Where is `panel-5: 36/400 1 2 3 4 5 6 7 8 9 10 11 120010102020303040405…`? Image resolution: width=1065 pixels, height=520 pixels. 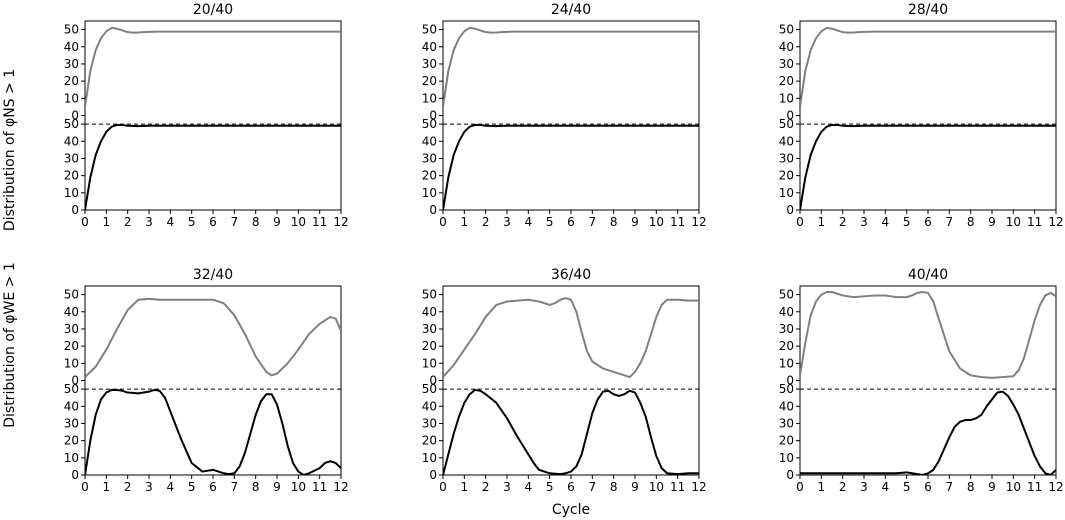 panel-5: 36/400 1 2 3 4 5 6 7 8 9 10 11 120010102020303040405… is located at coordinates (564, 380).